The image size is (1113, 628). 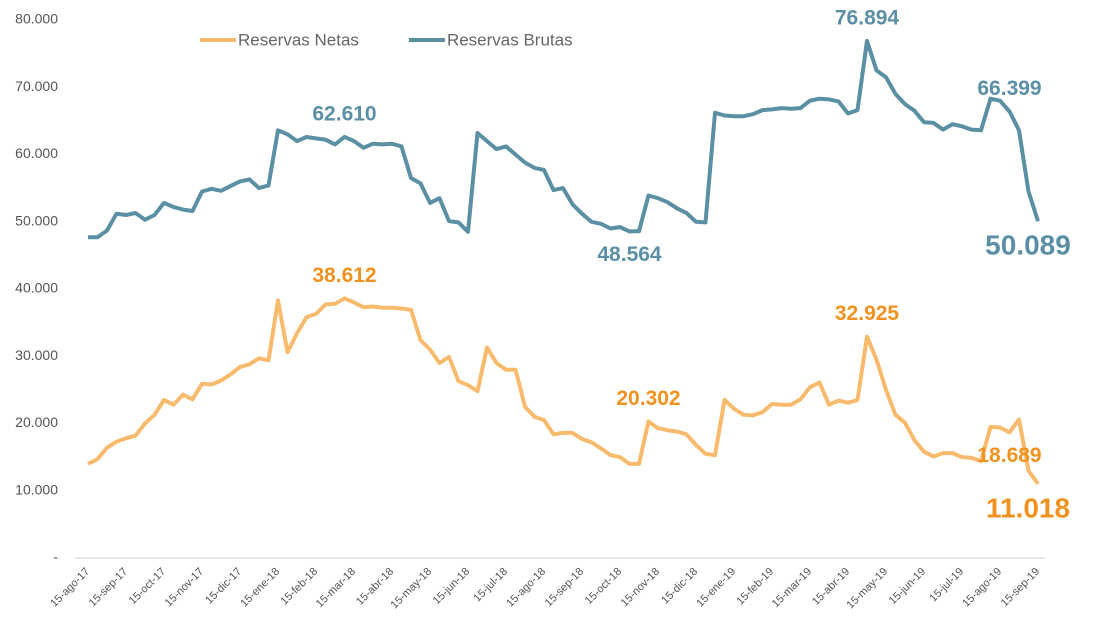 What do you see at coordinates (260, 588) in the screenshot?
I see `x-tick-label: 15-ene-18` at bounding box center [260, 588].